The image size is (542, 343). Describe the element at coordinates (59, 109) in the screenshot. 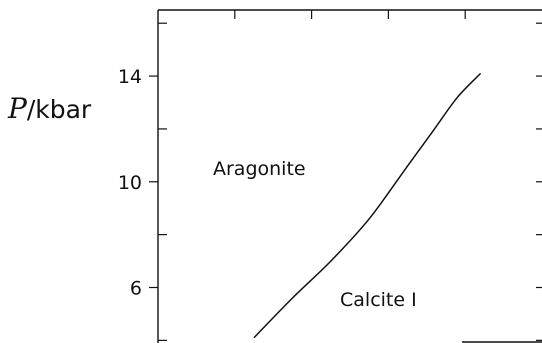

I see `y-axis-label-unit: /kbar` at that location.